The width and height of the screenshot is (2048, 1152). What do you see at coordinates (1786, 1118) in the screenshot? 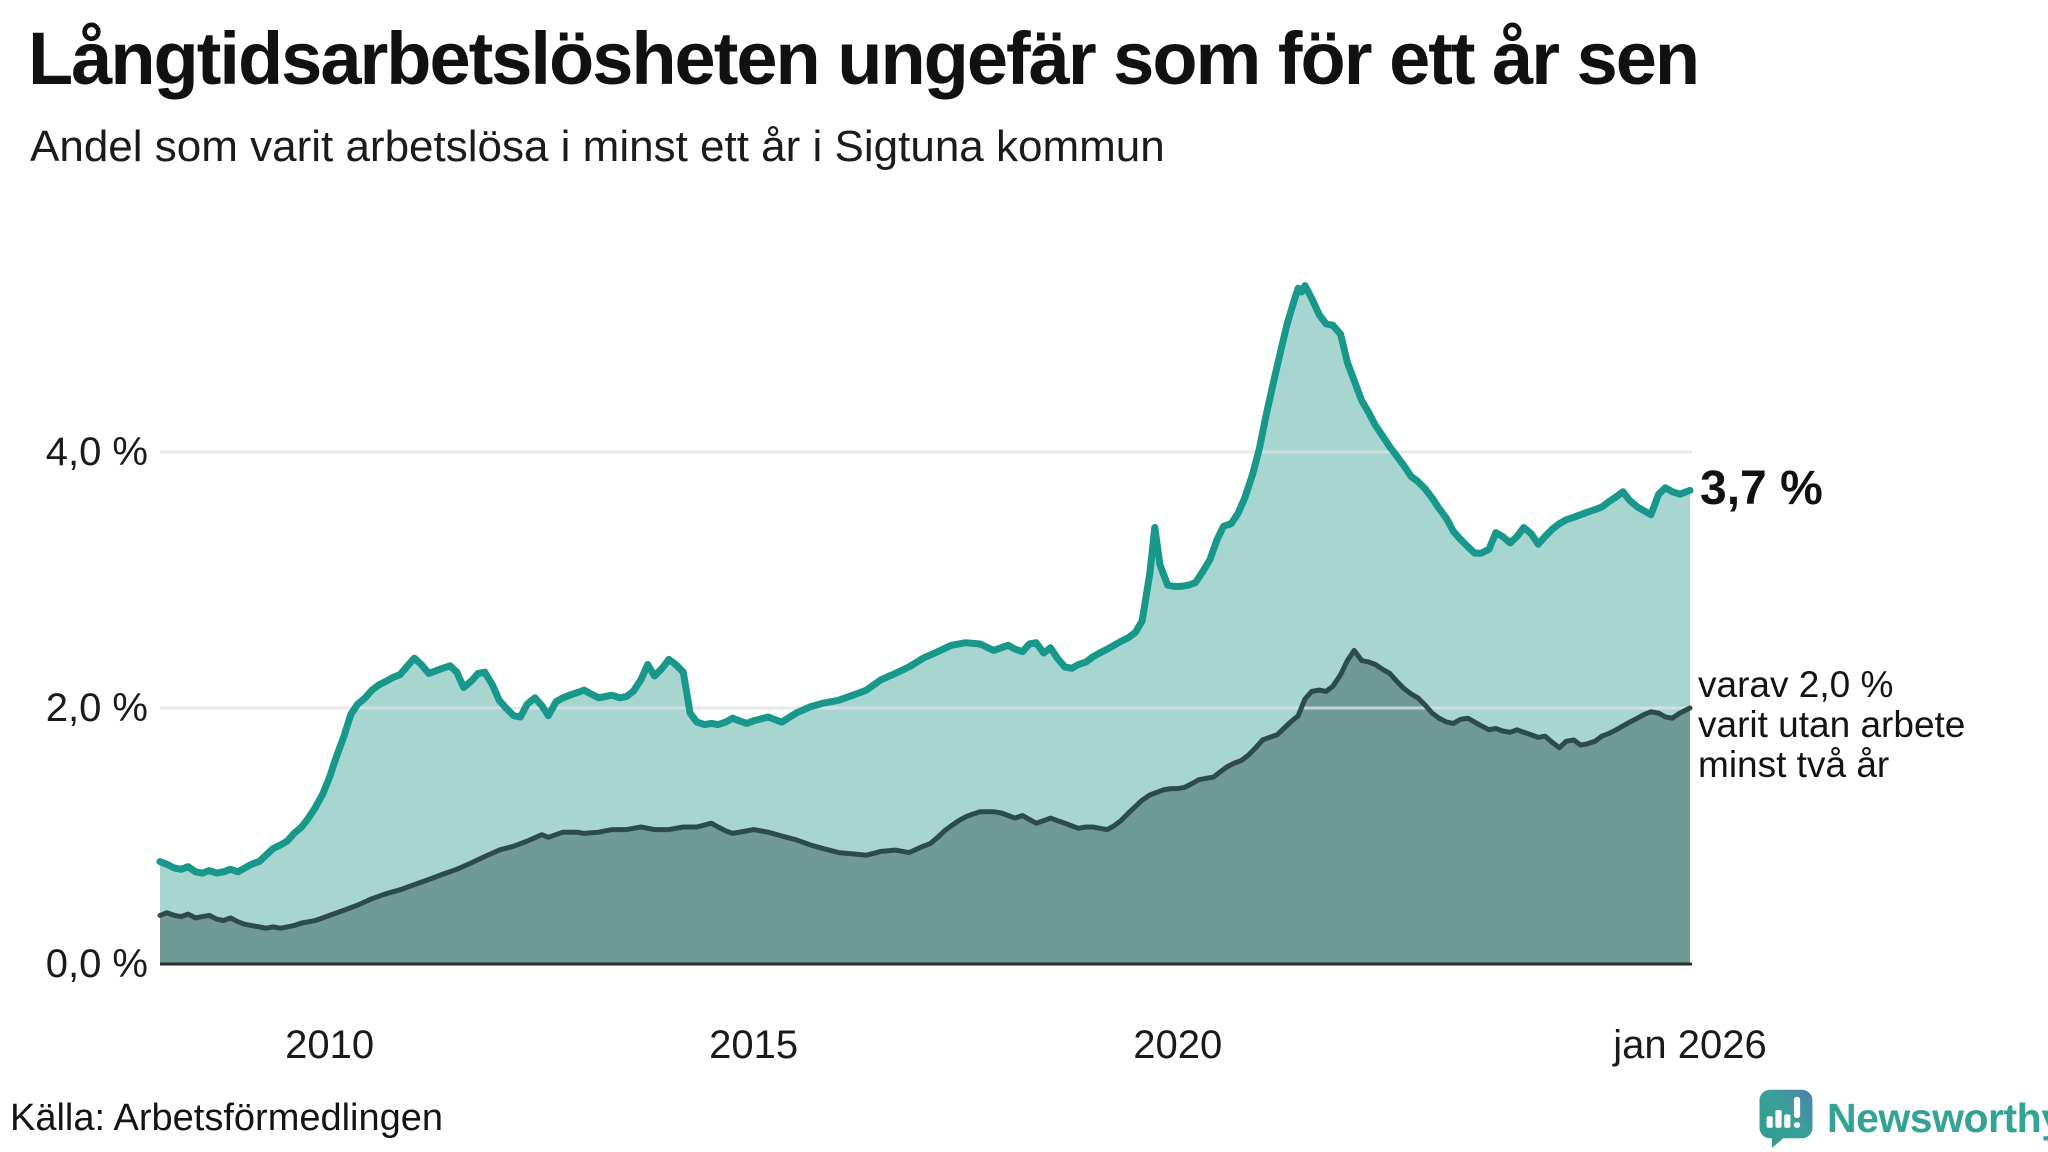
I see `newsworthy-bubble-chart-icon` at bounding box center [1786, 1118].